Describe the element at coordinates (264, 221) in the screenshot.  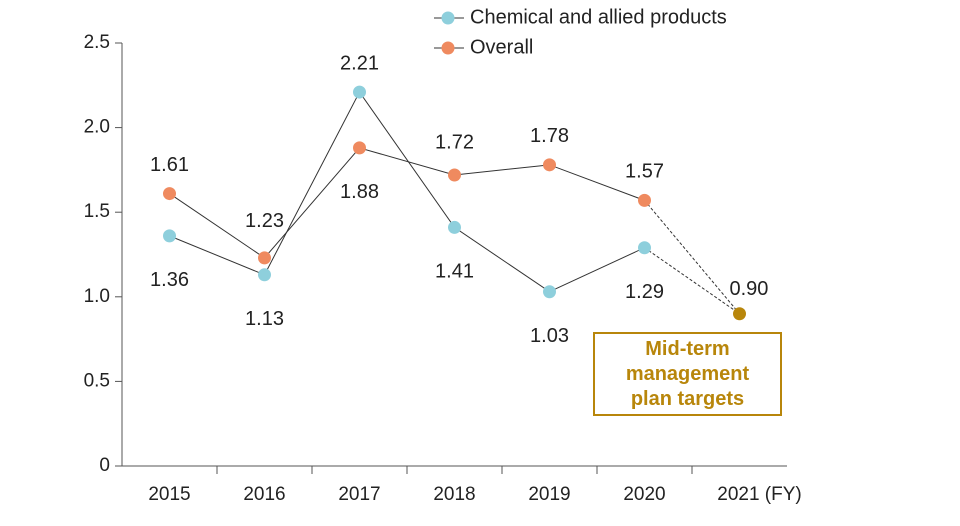
I see `data-label: 1.23` at that location.